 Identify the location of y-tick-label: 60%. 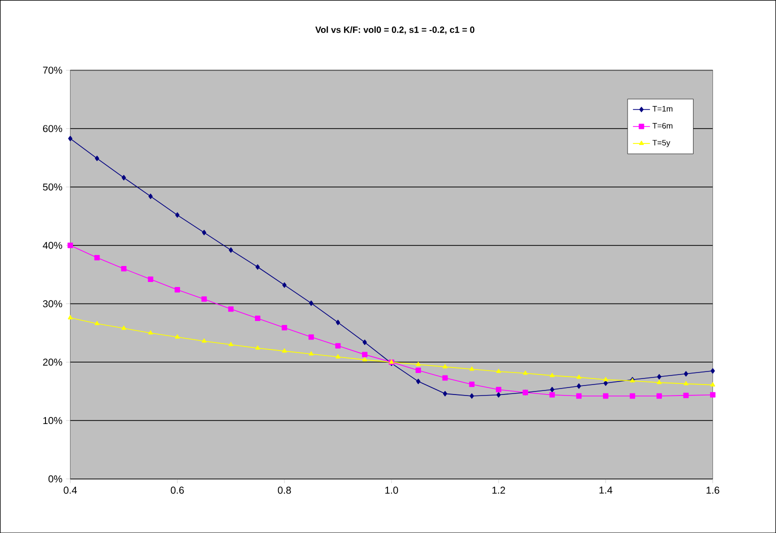
(52, 128).